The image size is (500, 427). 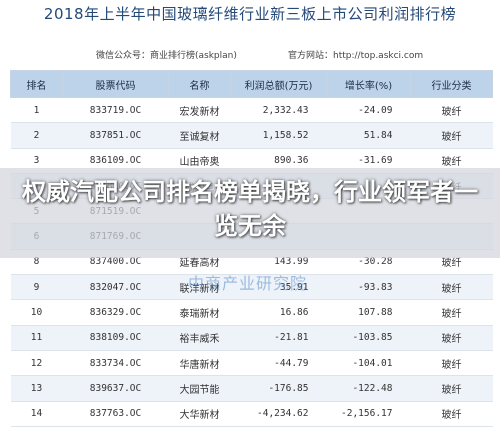 What do you see at coordinates (36, 388) in the screenshot?
I see `cell-rank: 13` at bounding box center [36, 388].